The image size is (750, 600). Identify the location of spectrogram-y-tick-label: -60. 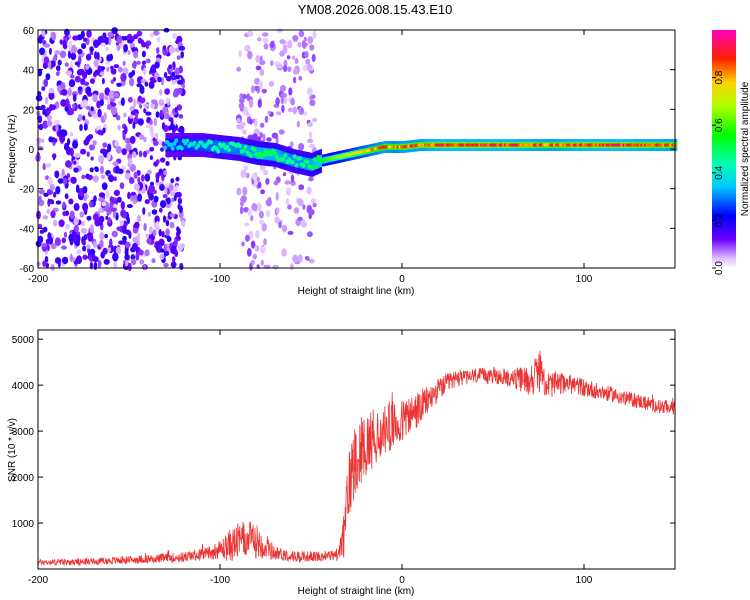
(27, 269).